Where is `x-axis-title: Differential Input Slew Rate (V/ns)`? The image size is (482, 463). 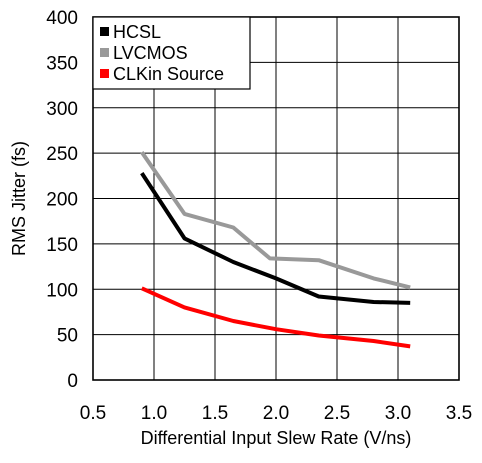 x-axis-title: Differential Input Slew Rate (V/ns) is located at coordinates (276, 438).